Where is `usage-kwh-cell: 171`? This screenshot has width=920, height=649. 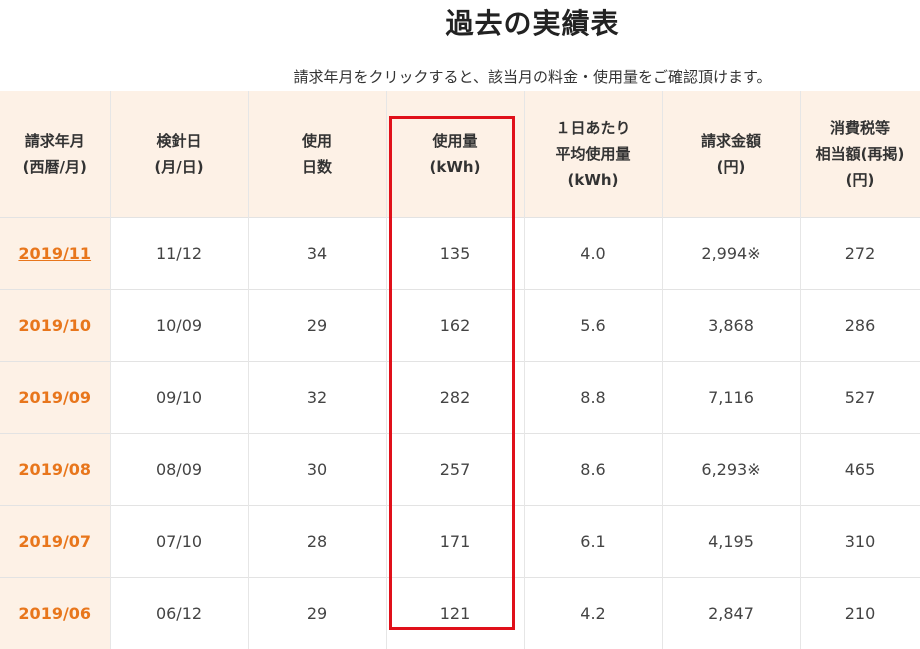 usage-kwh-cell: 171 is located at coordinates (455, 542).